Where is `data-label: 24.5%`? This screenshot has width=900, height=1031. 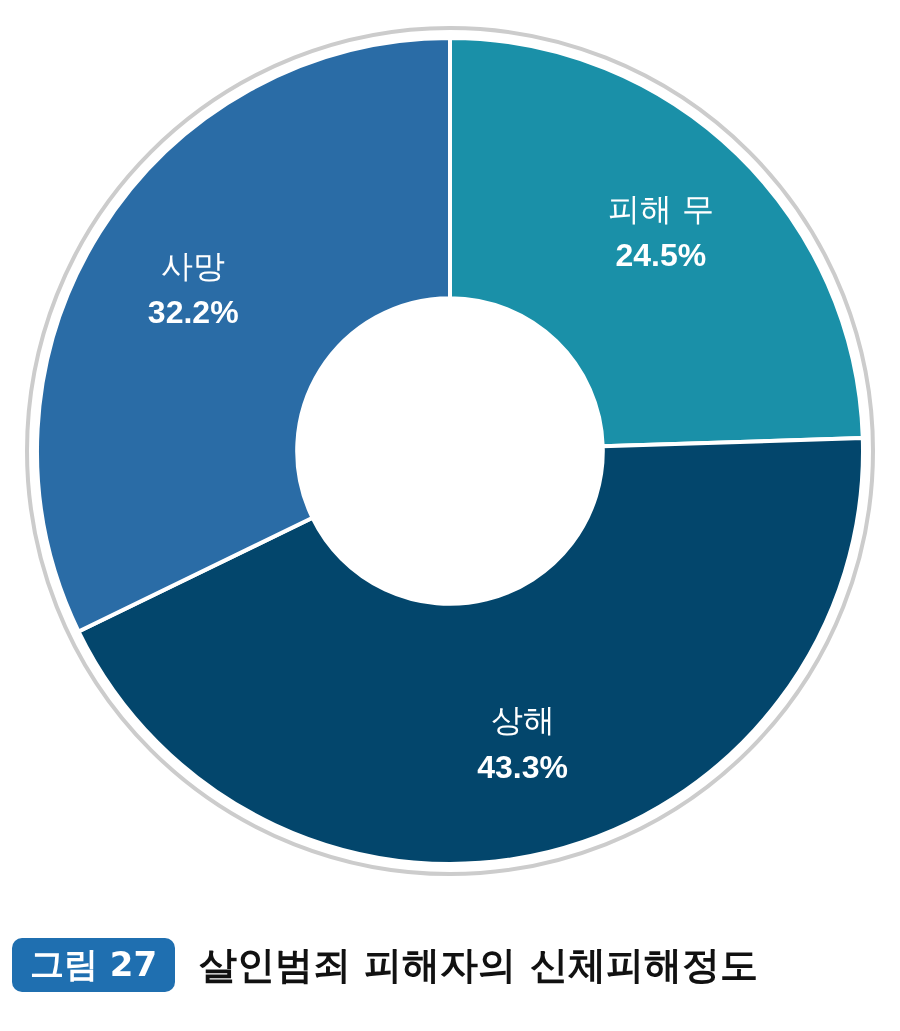
data-label: 24.5% is located at coordinates (661, 255).